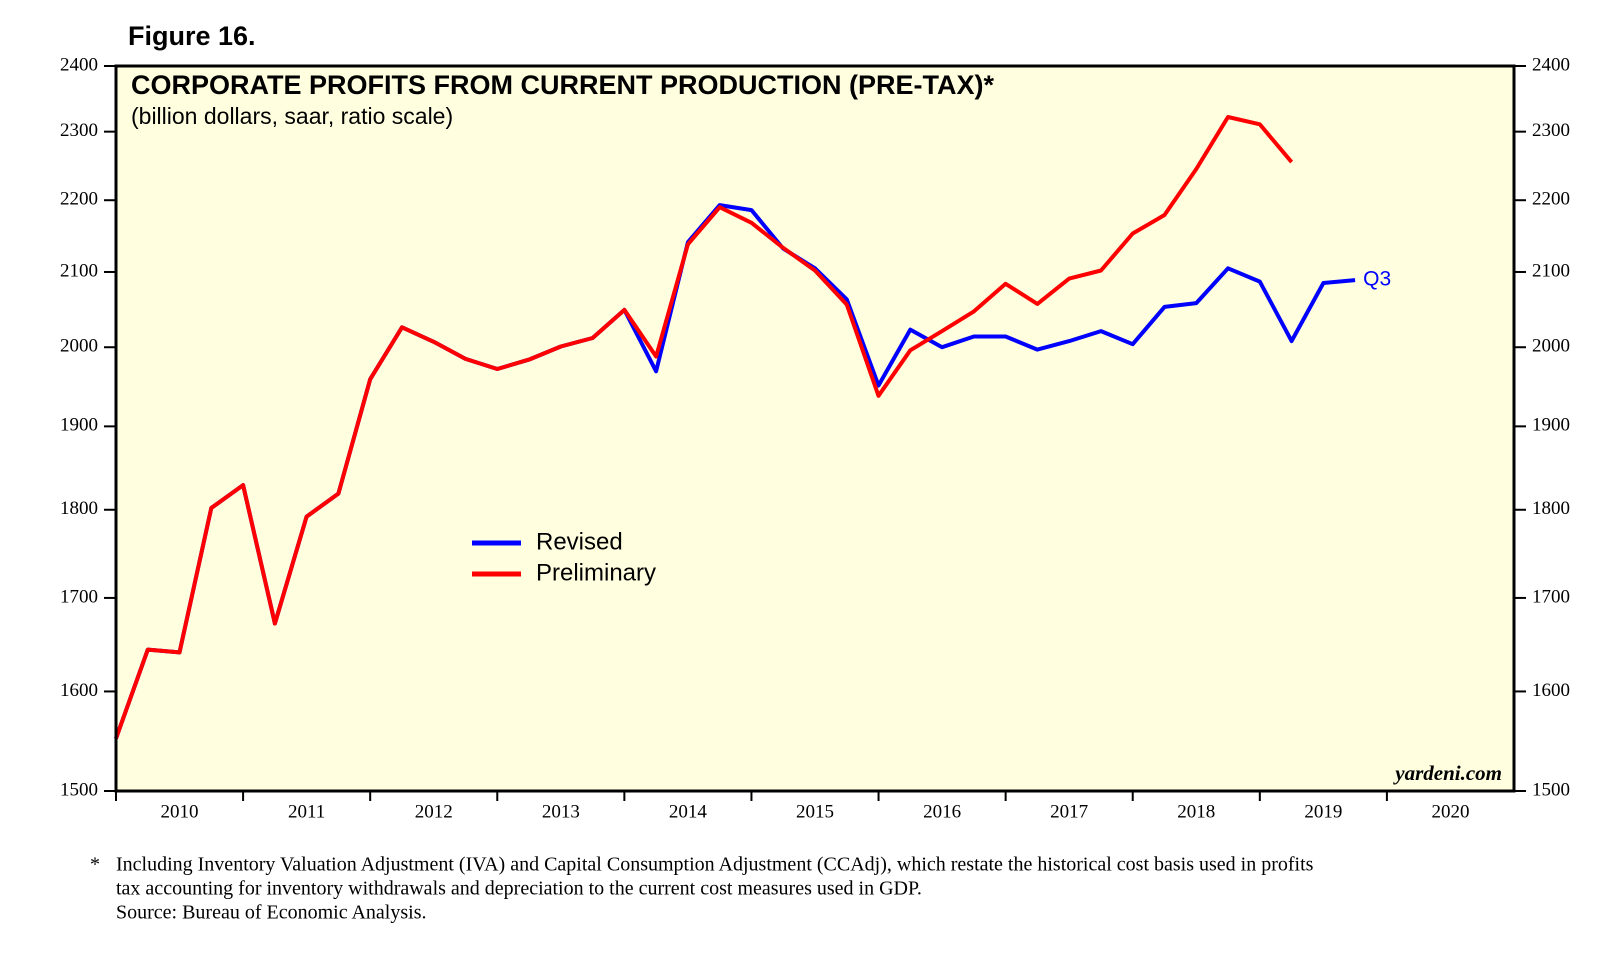 This screenshot has height=961, width=1618. What do you see at coordinates (180, 811) in the screenshot?
I see `x-tick-label: 2010` at bounding box center [180, 811].